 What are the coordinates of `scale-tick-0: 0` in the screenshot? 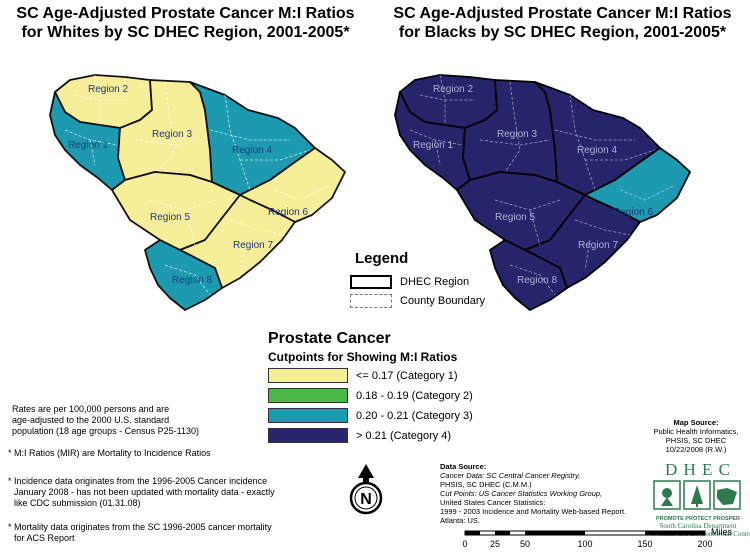 It's located at (464, 544).